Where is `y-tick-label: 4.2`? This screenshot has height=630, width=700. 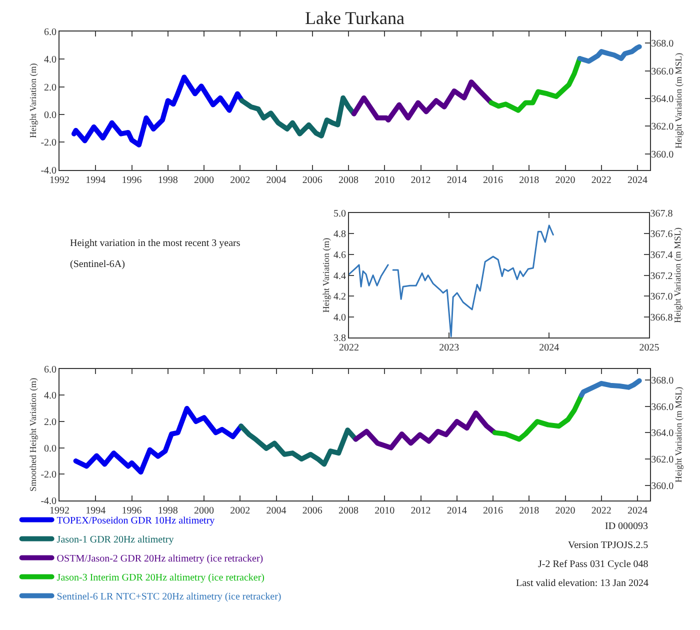 y-tick-label: 4.2 is located at coordinates (340, 297).